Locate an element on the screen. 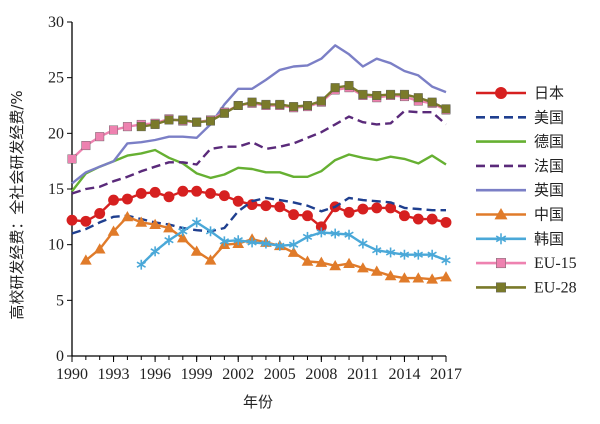  legend-item-EU-15: EU-15 is located at coordinates (526, 263).